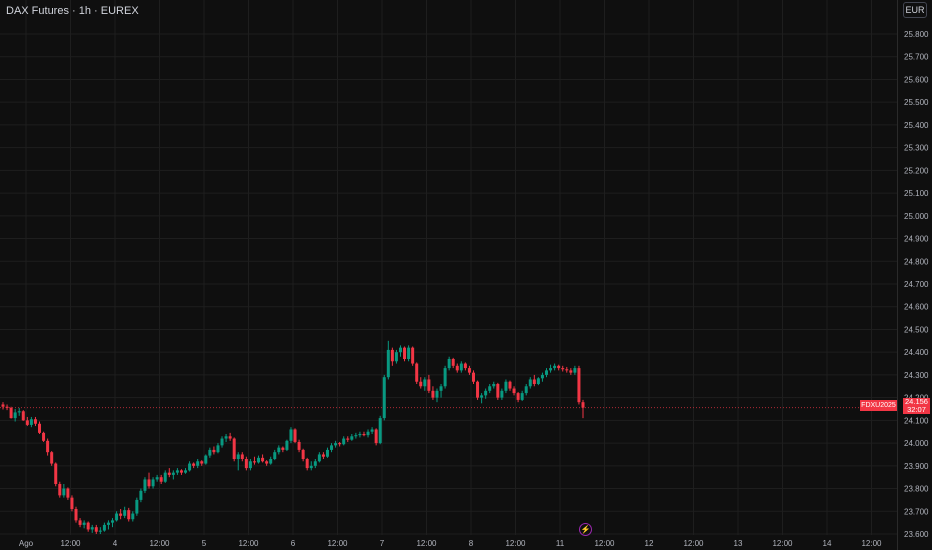  Describe the element at coordinates (916, 466) in the screenshot. I see `y-tick-label: 23.900` at that location.